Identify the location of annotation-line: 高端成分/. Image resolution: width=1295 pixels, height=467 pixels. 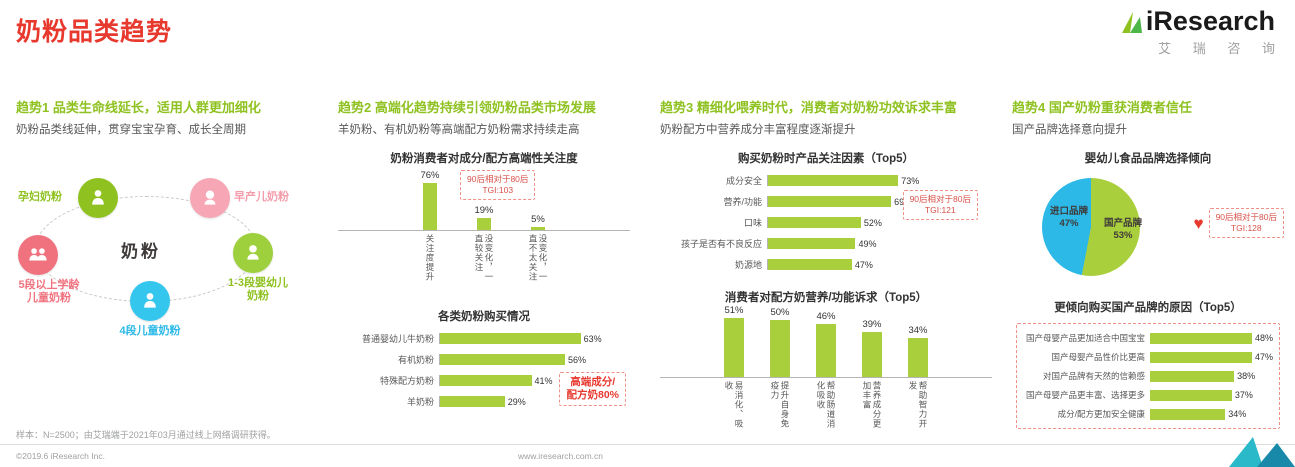
(593, 382).